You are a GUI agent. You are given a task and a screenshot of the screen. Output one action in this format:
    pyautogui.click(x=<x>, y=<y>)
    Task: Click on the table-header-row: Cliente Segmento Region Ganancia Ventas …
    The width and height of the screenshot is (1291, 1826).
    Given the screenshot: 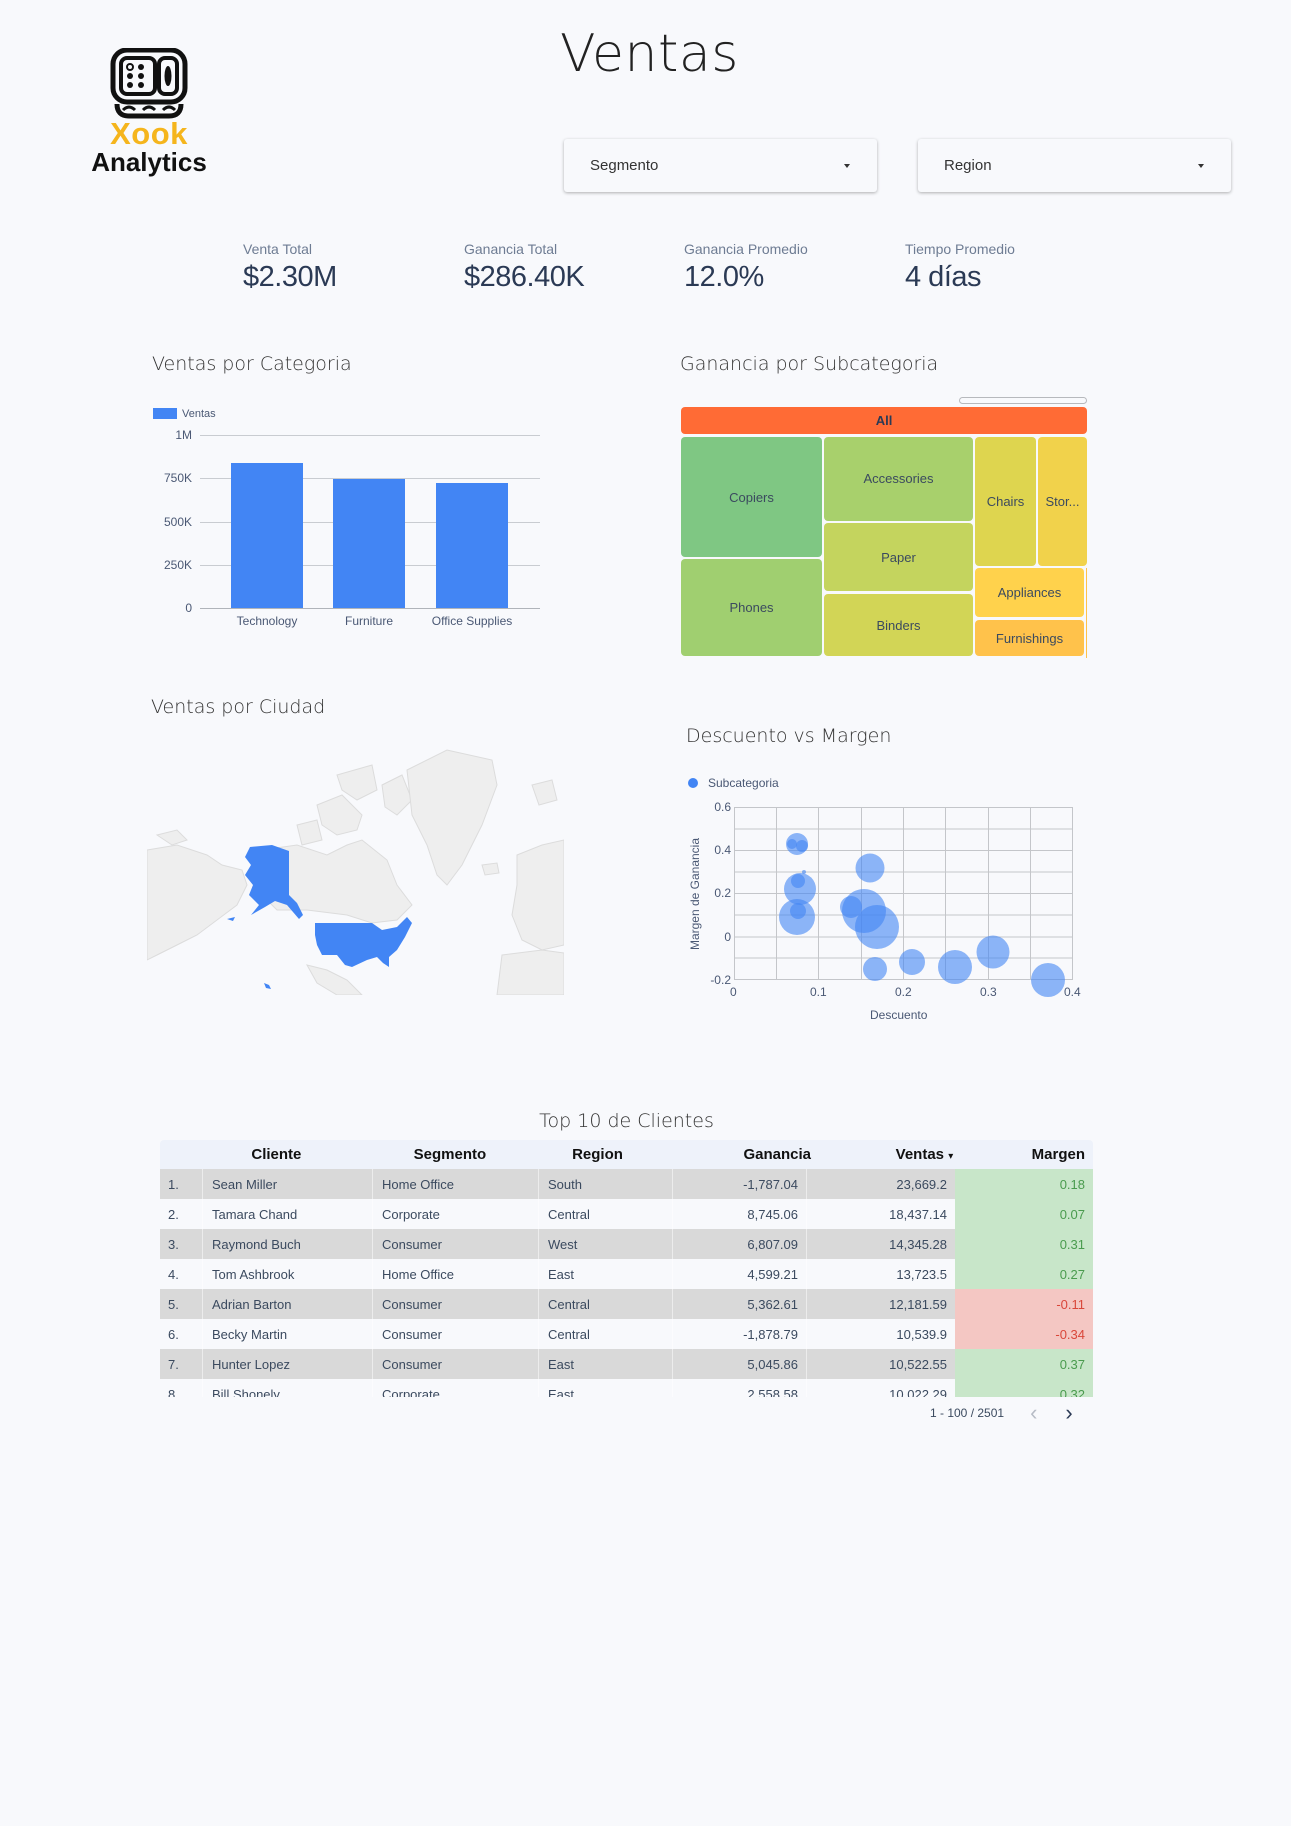 What is the action you would take?
    pyautogui.click(x=626, y=1154)
    